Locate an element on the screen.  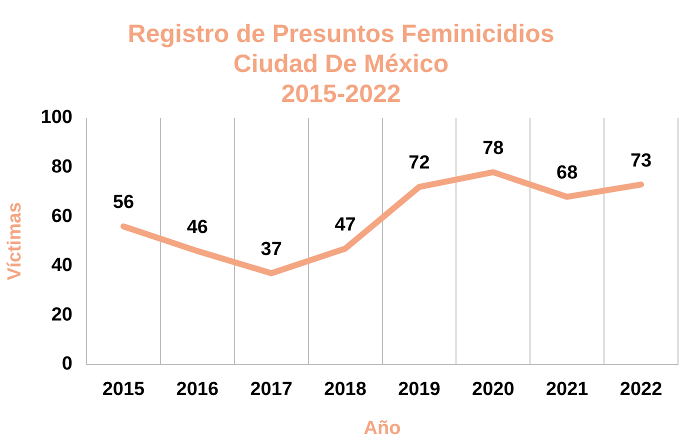
x-axis-title: Año is located at coordinates (382, 428).